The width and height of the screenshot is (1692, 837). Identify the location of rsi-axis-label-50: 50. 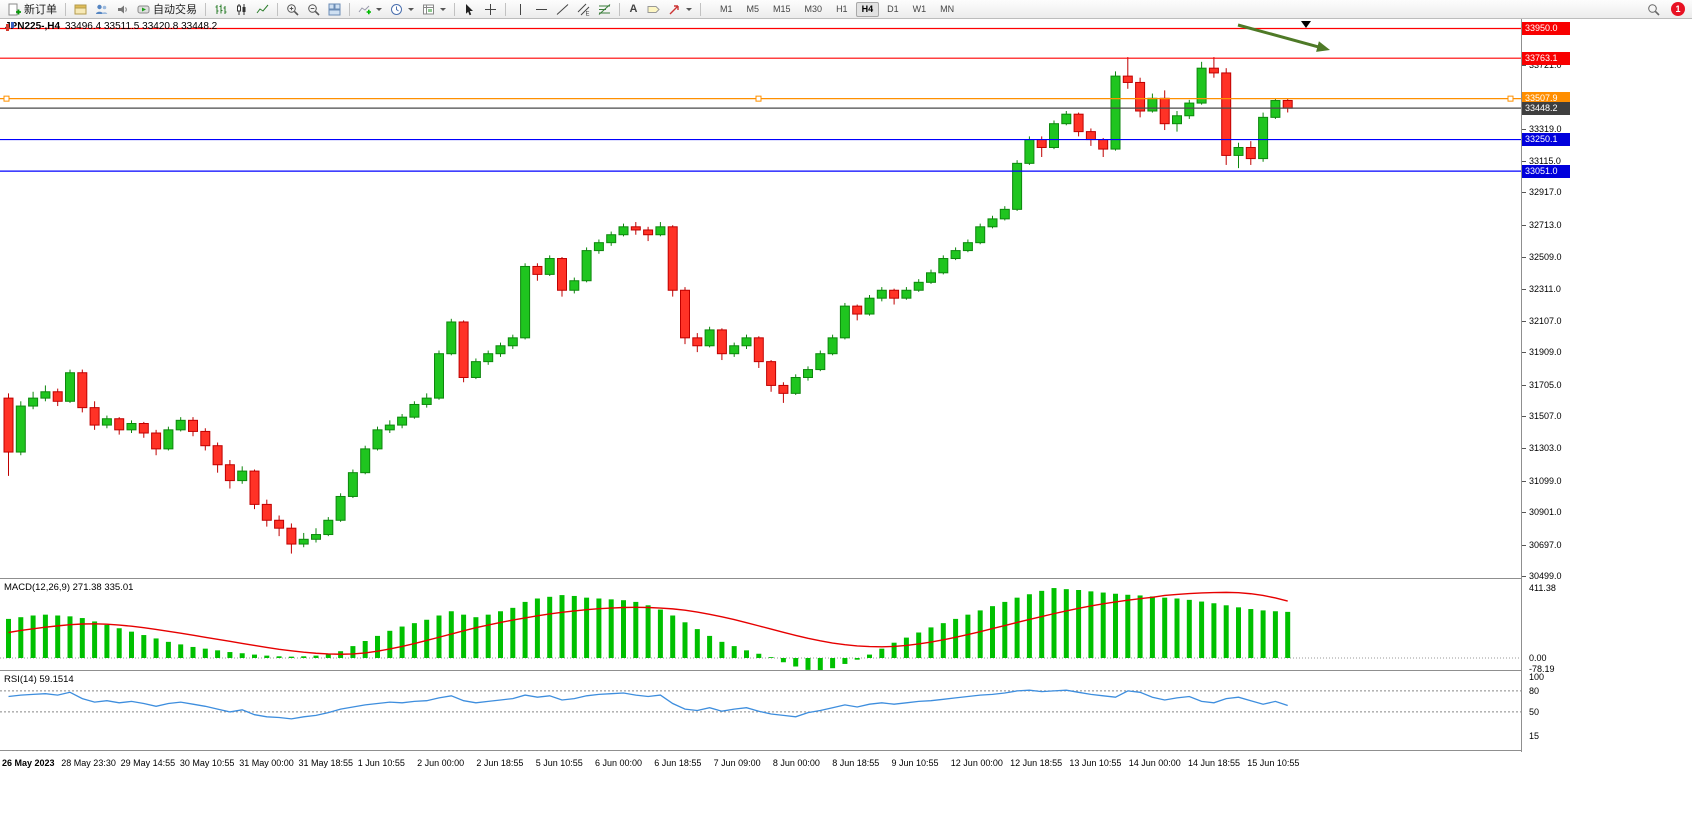
(1534, 712).